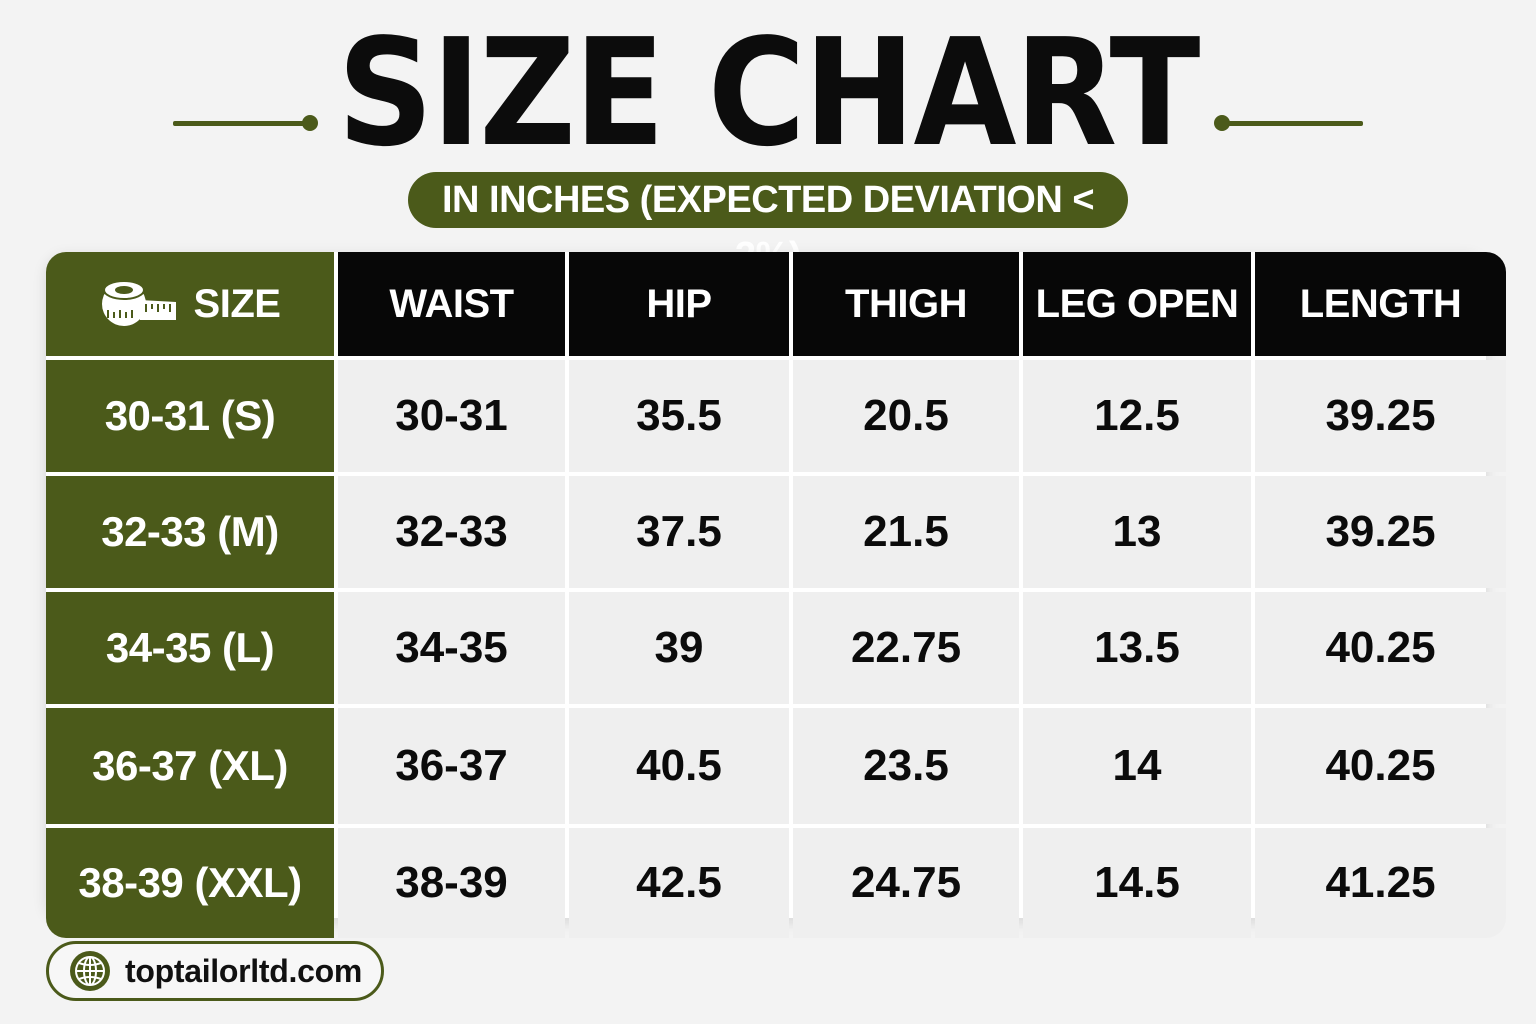 This screenshot has width=1536, height=1024. Describe the element at coordinates (1137, 416) in the screenshot. I see `cell-leg-open: 12.5` at that location.